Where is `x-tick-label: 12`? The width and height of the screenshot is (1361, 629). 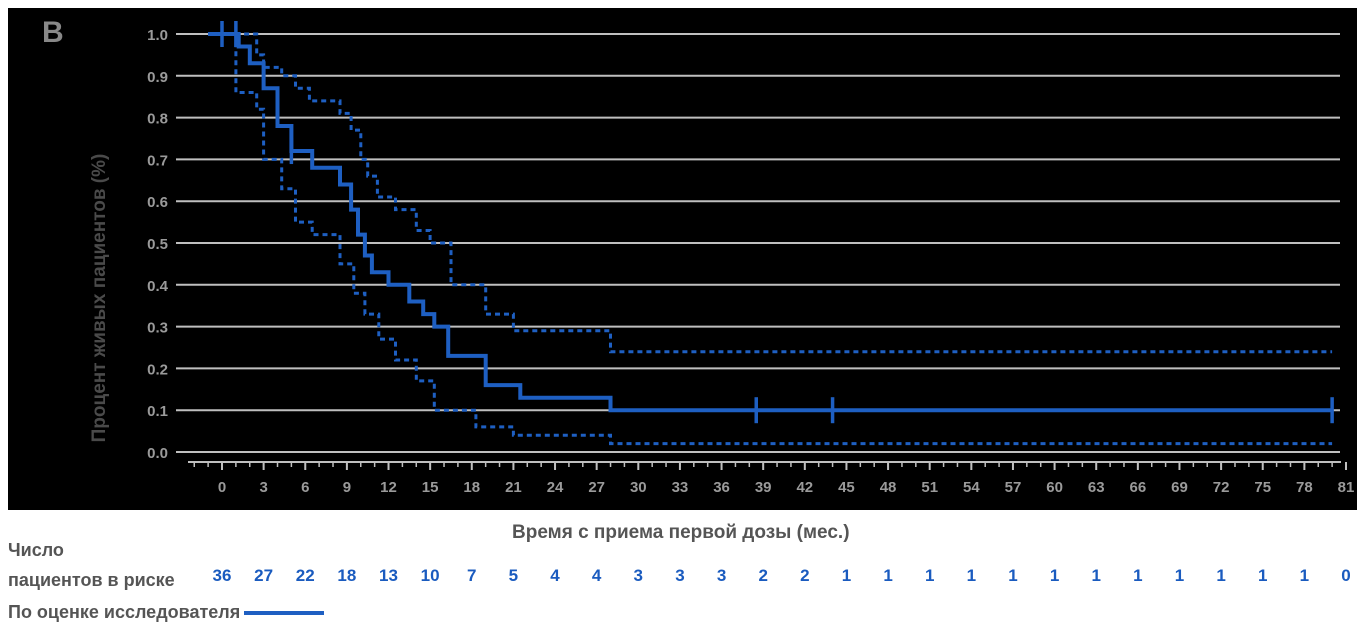 x-tick-label: 12 is located at coordinates (388, 487).